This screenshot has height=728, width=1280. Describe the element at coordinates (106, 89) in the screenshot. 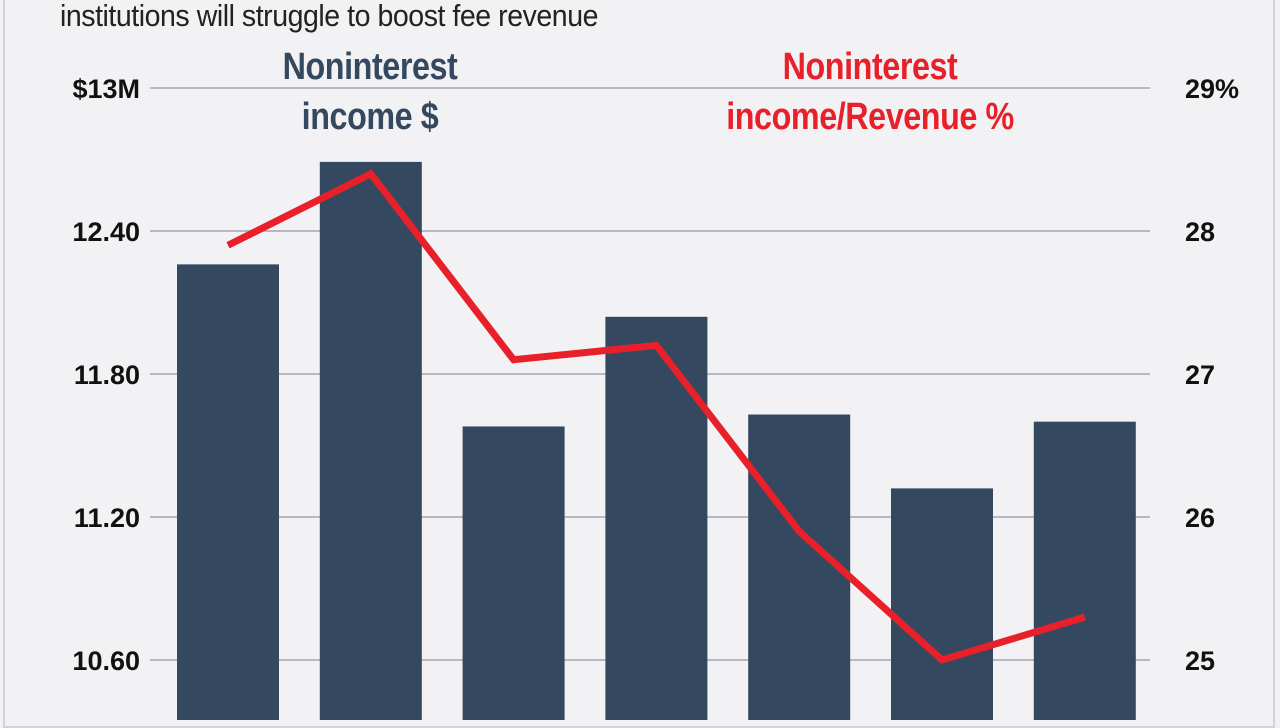

I see `left-tick-label: $13M` at that location.